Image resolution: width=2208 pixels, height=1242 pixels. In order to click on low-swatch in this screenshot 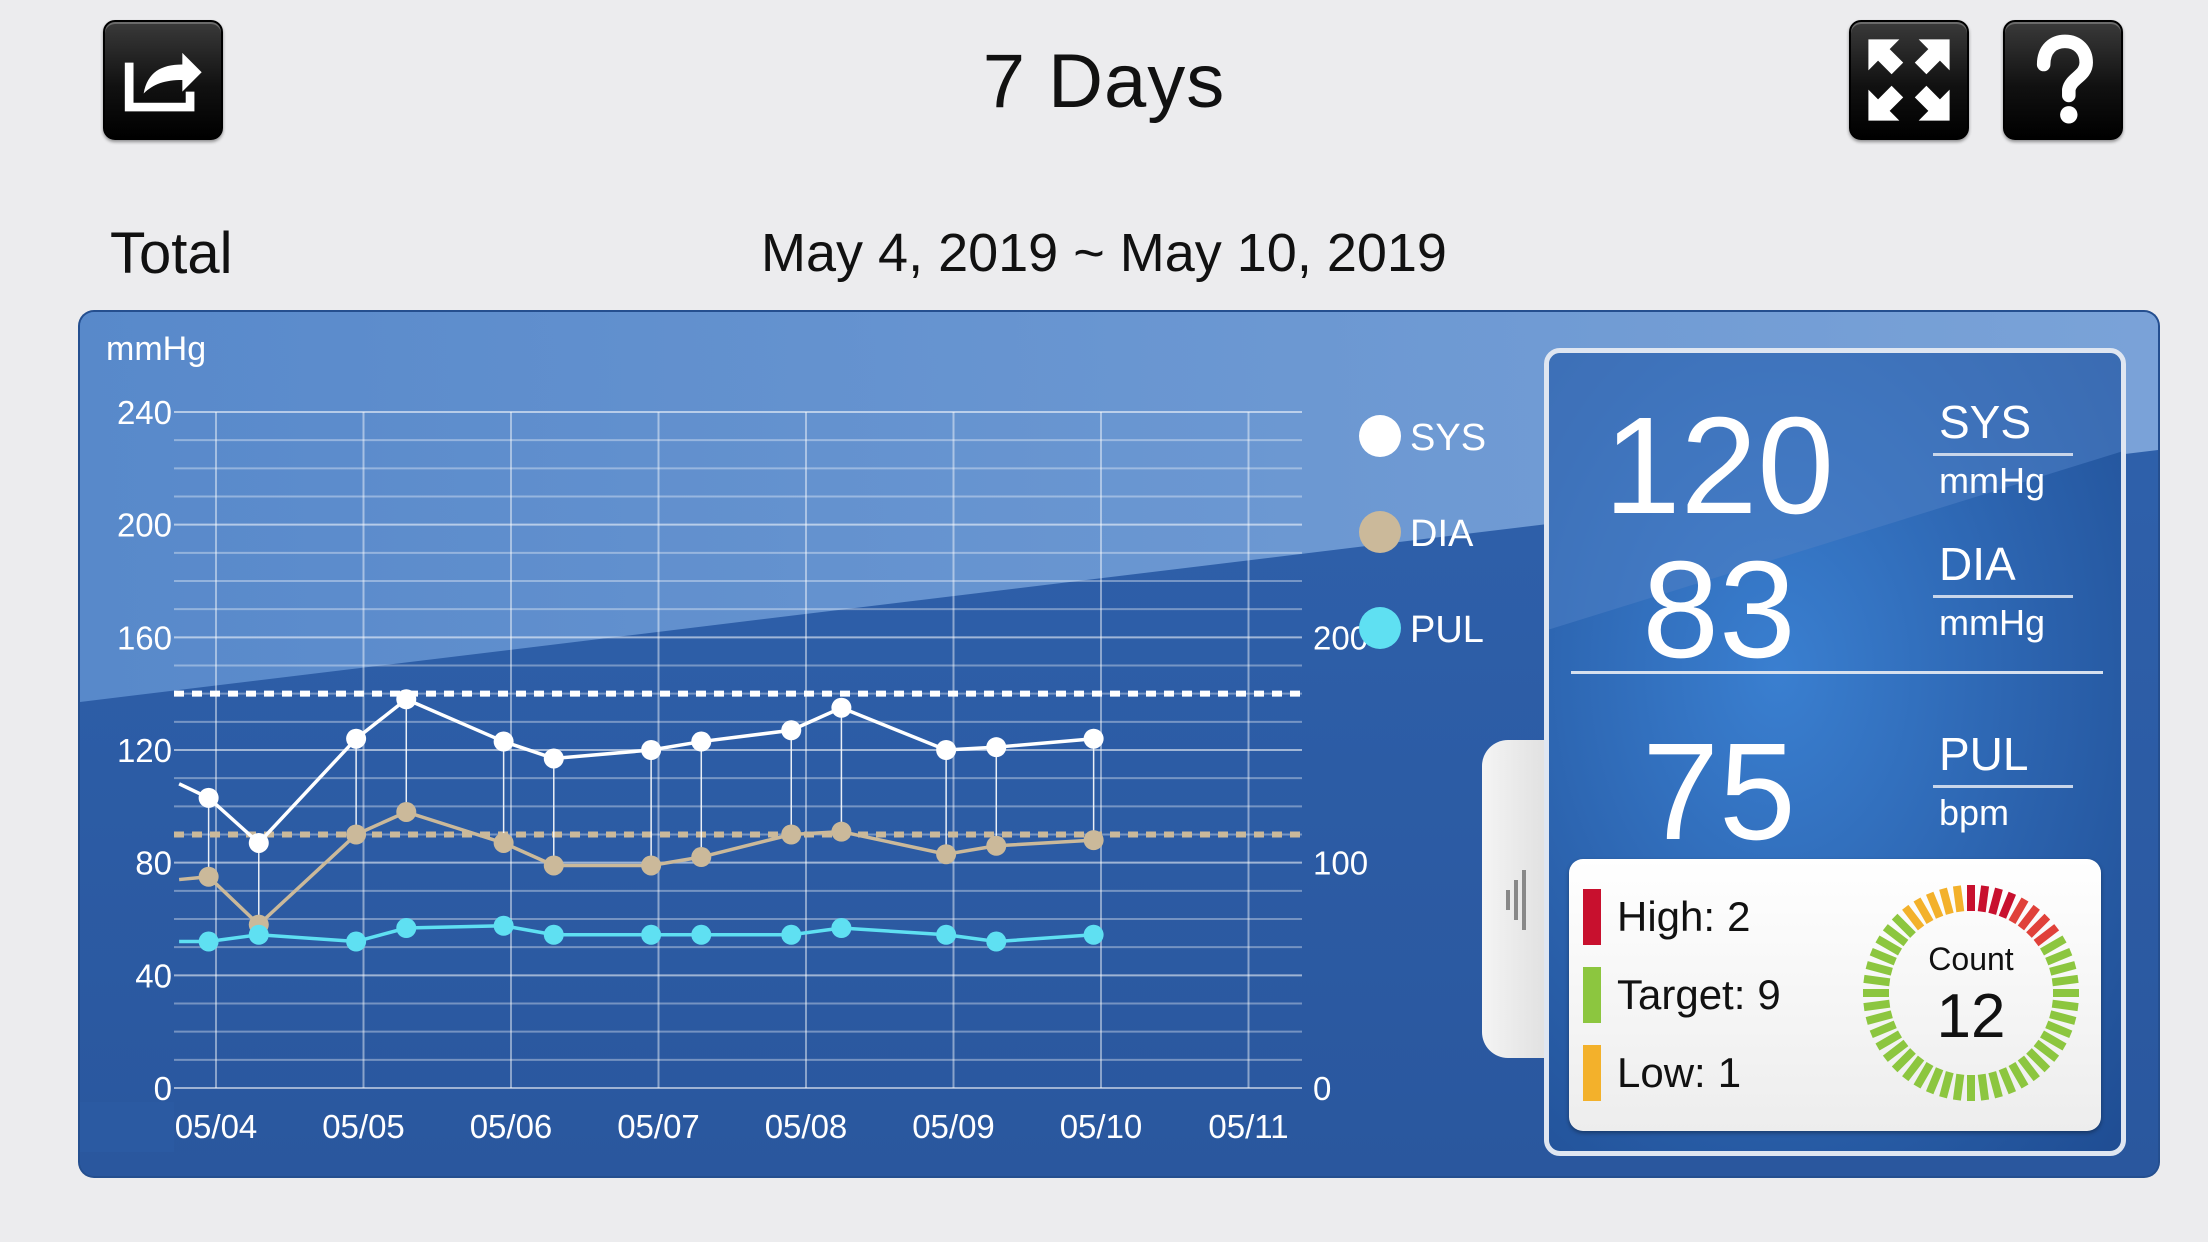, I will do `click(1592, 1073)`.